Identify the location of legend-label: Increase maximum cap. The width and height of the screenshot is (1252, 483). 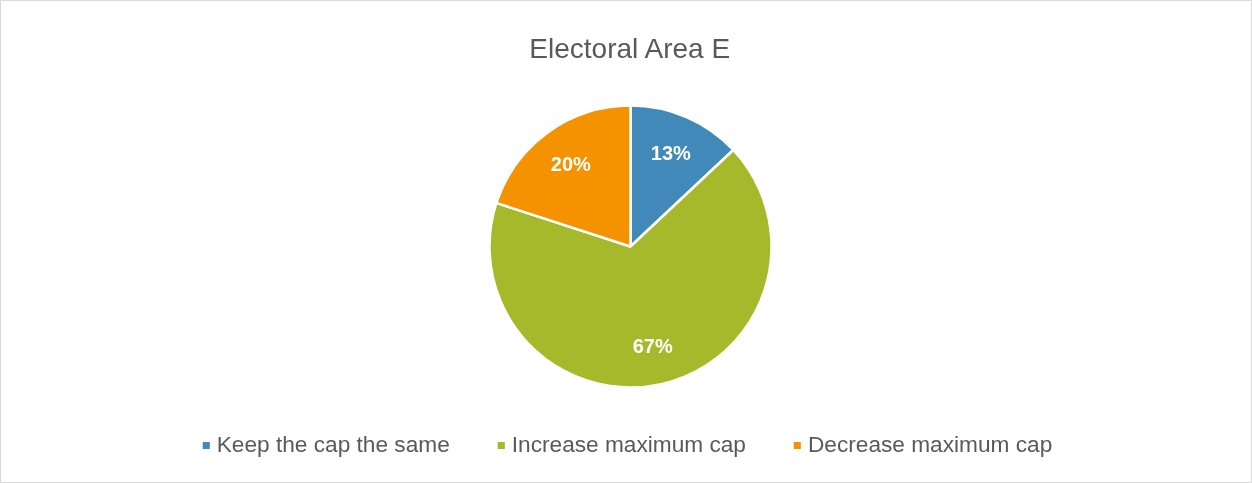
(628, 444).